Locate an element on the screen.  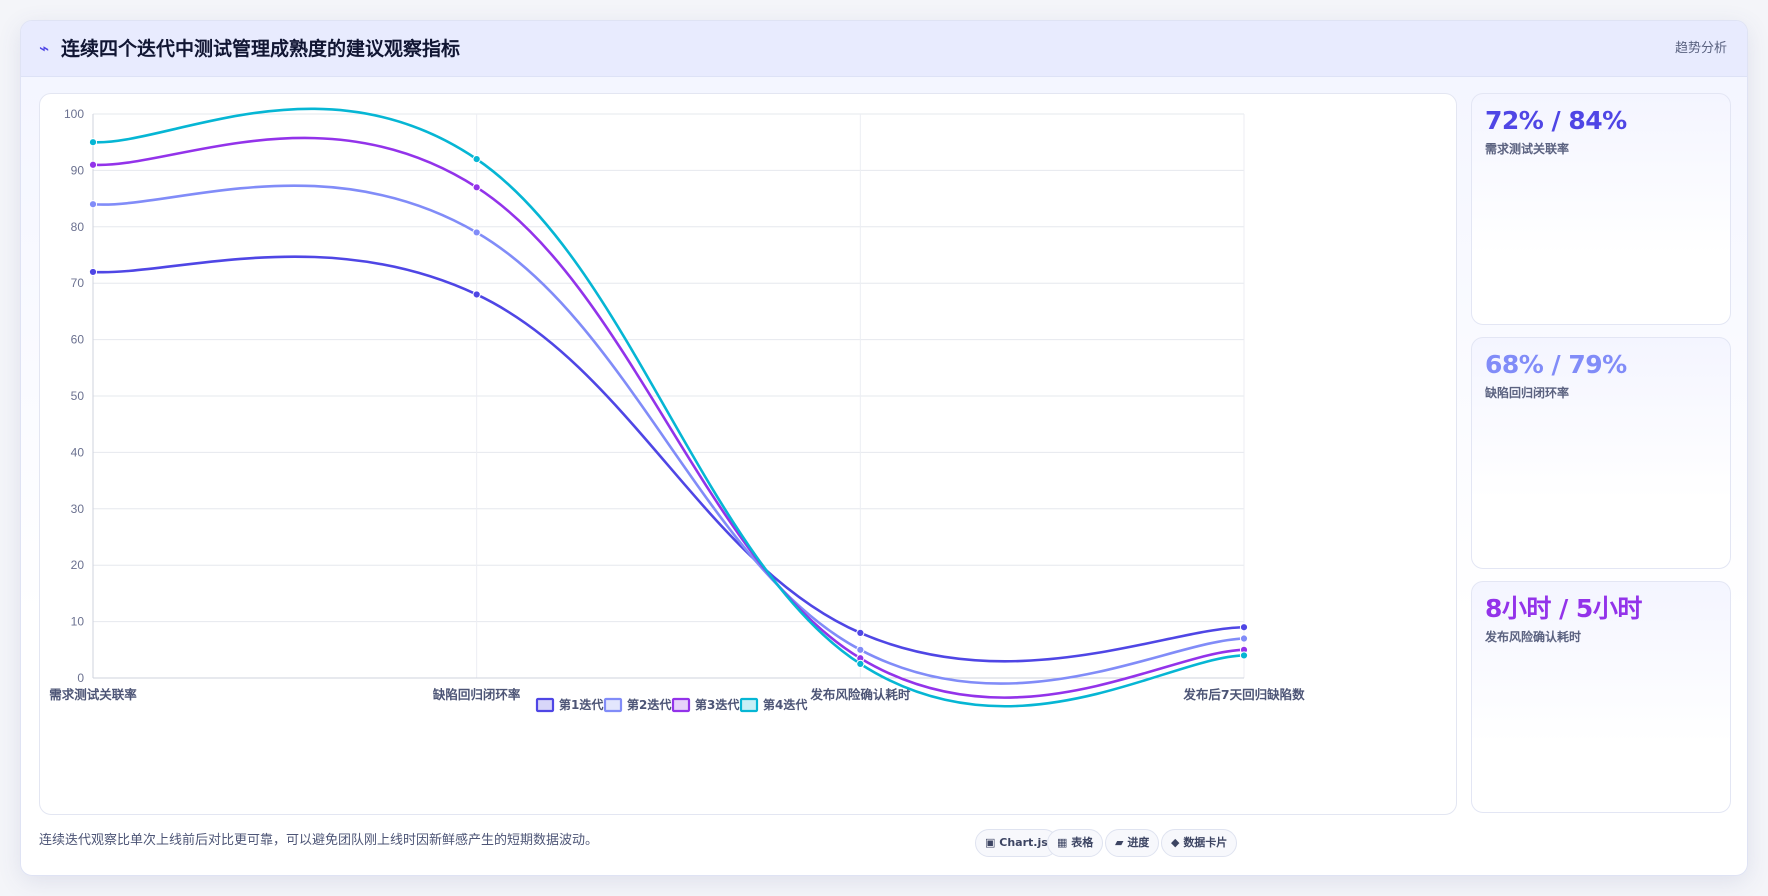
kpi-value: 8小时 / 5小时 is located at coordinates (1563, 608).